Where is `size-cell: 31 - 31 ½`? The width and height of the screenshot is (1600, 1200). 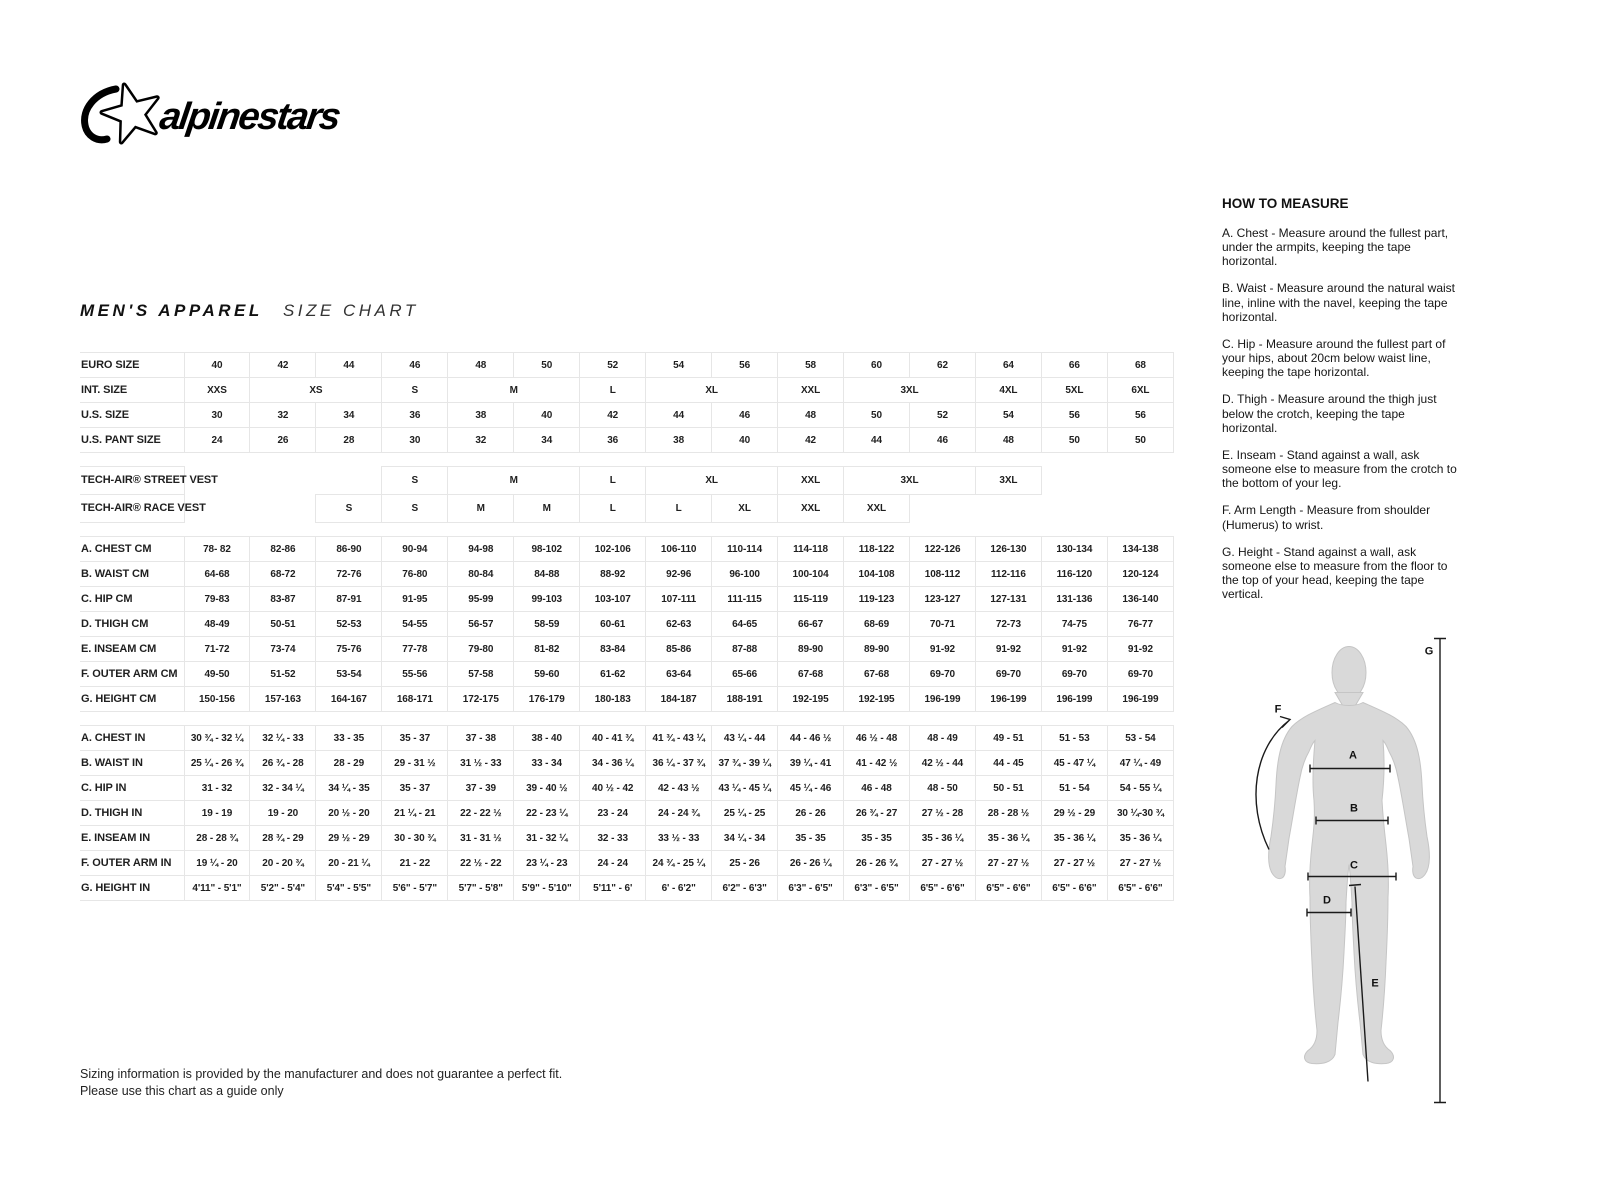
size-cell: 31 - 31 ½ is located at coordinates (481, 838).